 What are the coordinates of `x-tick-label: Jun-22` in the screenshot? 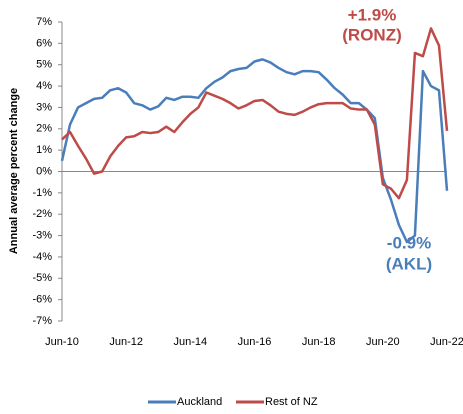 It's located at (446, 342).